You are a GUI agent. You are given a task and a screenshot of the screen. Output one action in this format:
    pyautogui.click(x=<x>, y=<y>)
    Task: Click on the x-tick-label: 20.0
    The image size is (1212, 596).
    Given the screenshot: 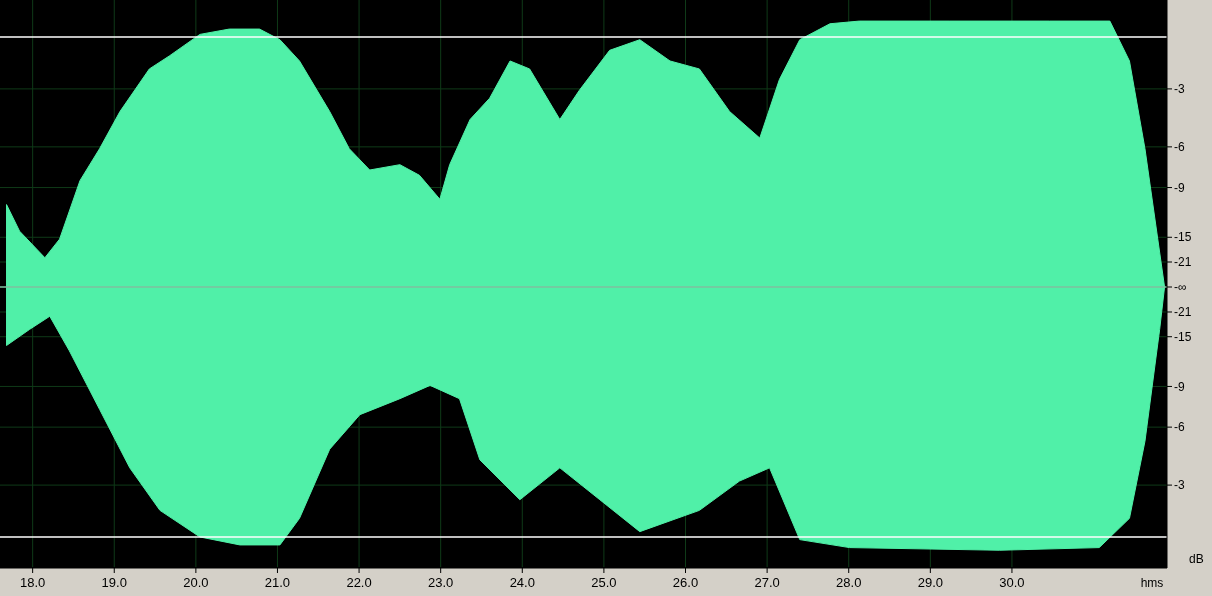 What is the action you would take?
    pyautogui.click(x=196, y=582)
    